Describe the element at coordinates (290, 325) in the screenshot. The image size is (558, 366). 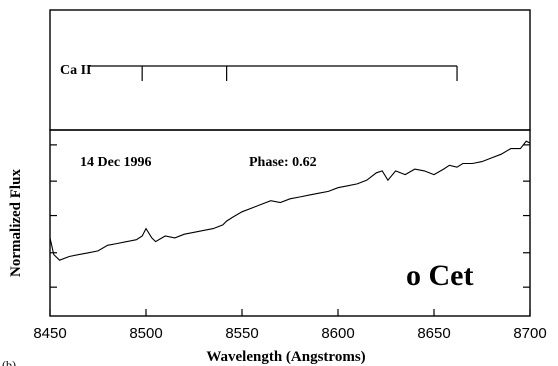
I see `x-axis-ticks: 8450 8500 8550 8600 8650 8700` at that location.